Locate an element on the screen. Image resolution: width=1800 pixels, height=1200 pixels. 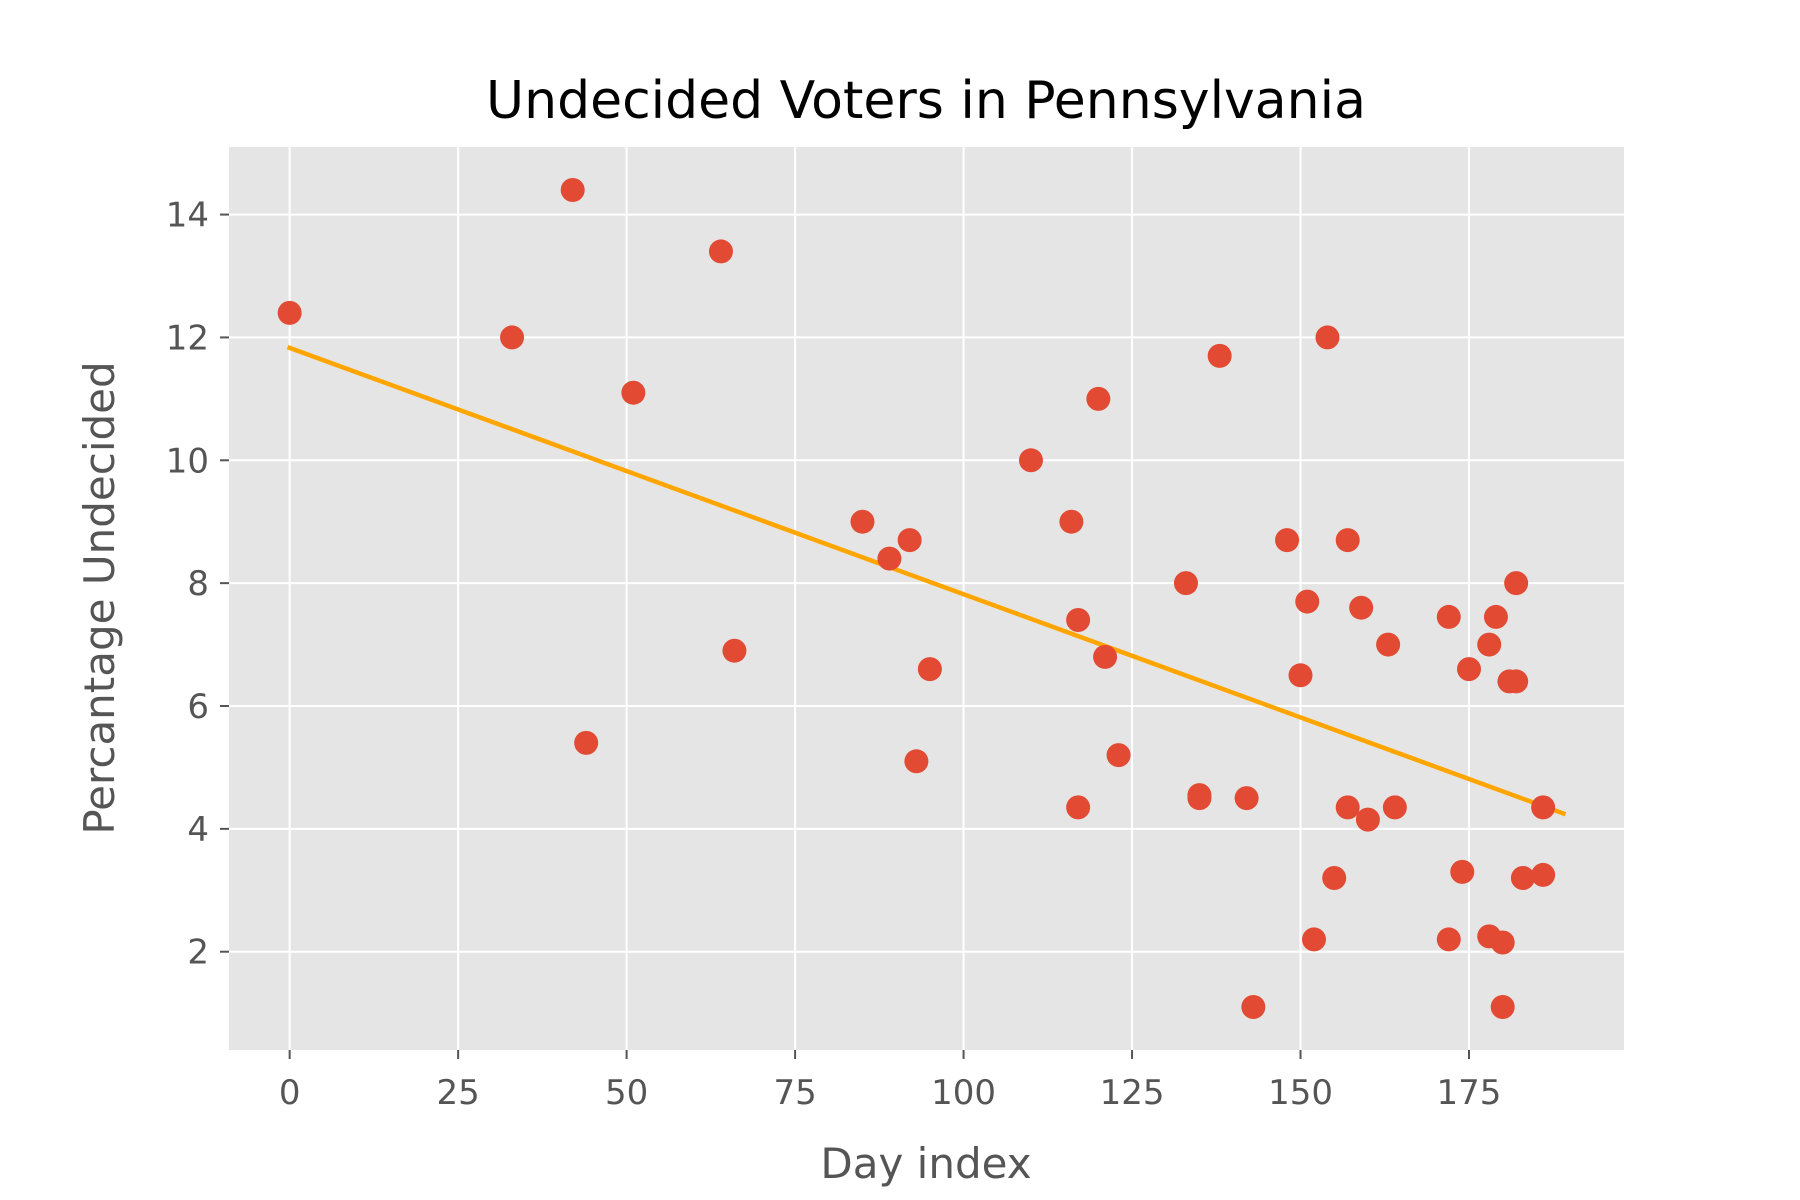
y-tick-label: 12 is located at coordinates (187, 338).